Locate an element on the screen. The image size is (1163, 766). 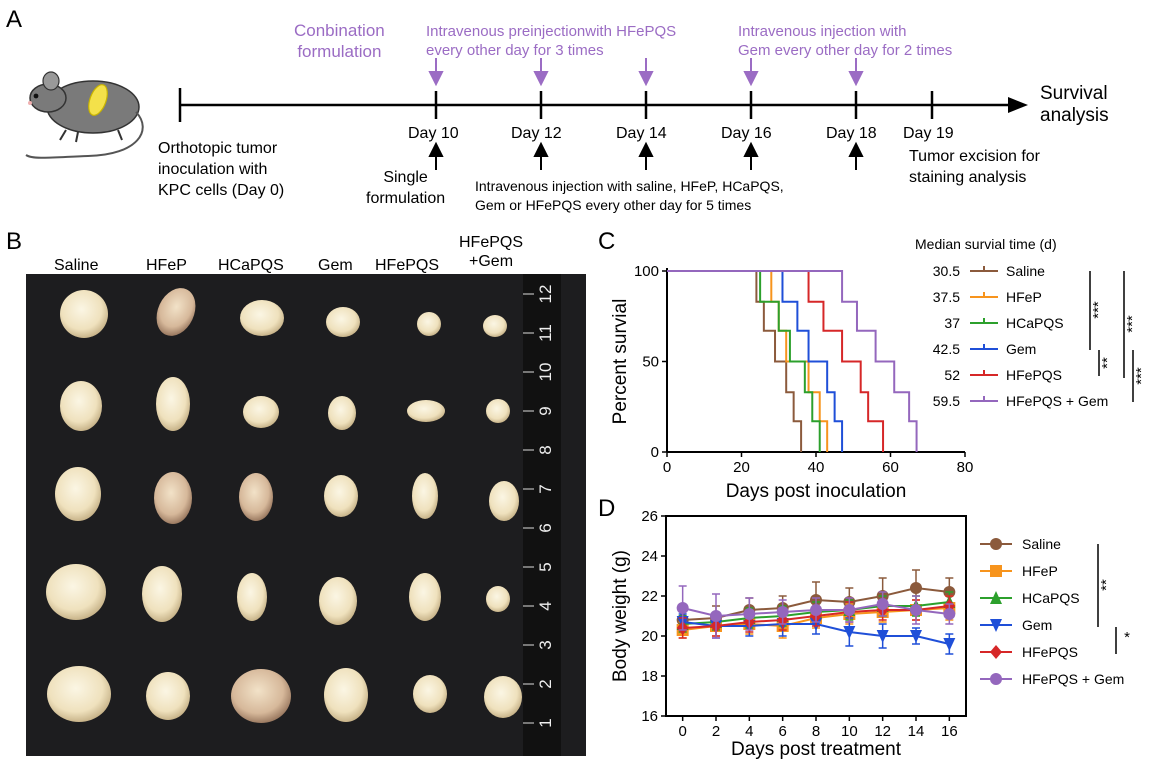
x-tick-label: 2 is located at coordinates (716, 731).